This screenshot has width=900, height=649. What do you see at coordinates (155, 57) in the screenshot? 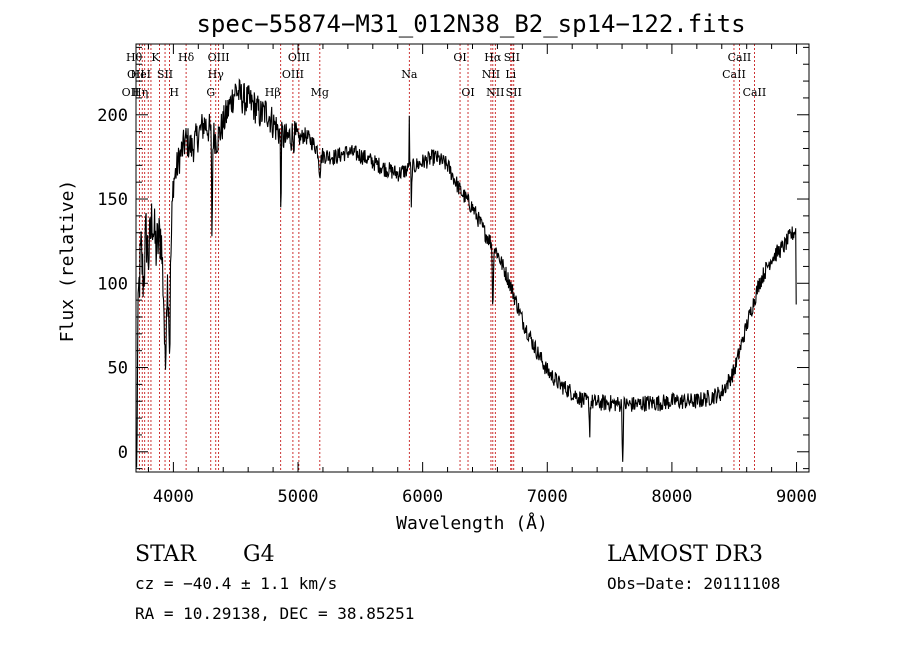
I see `line-label: K` at bounding box center [155, 57].